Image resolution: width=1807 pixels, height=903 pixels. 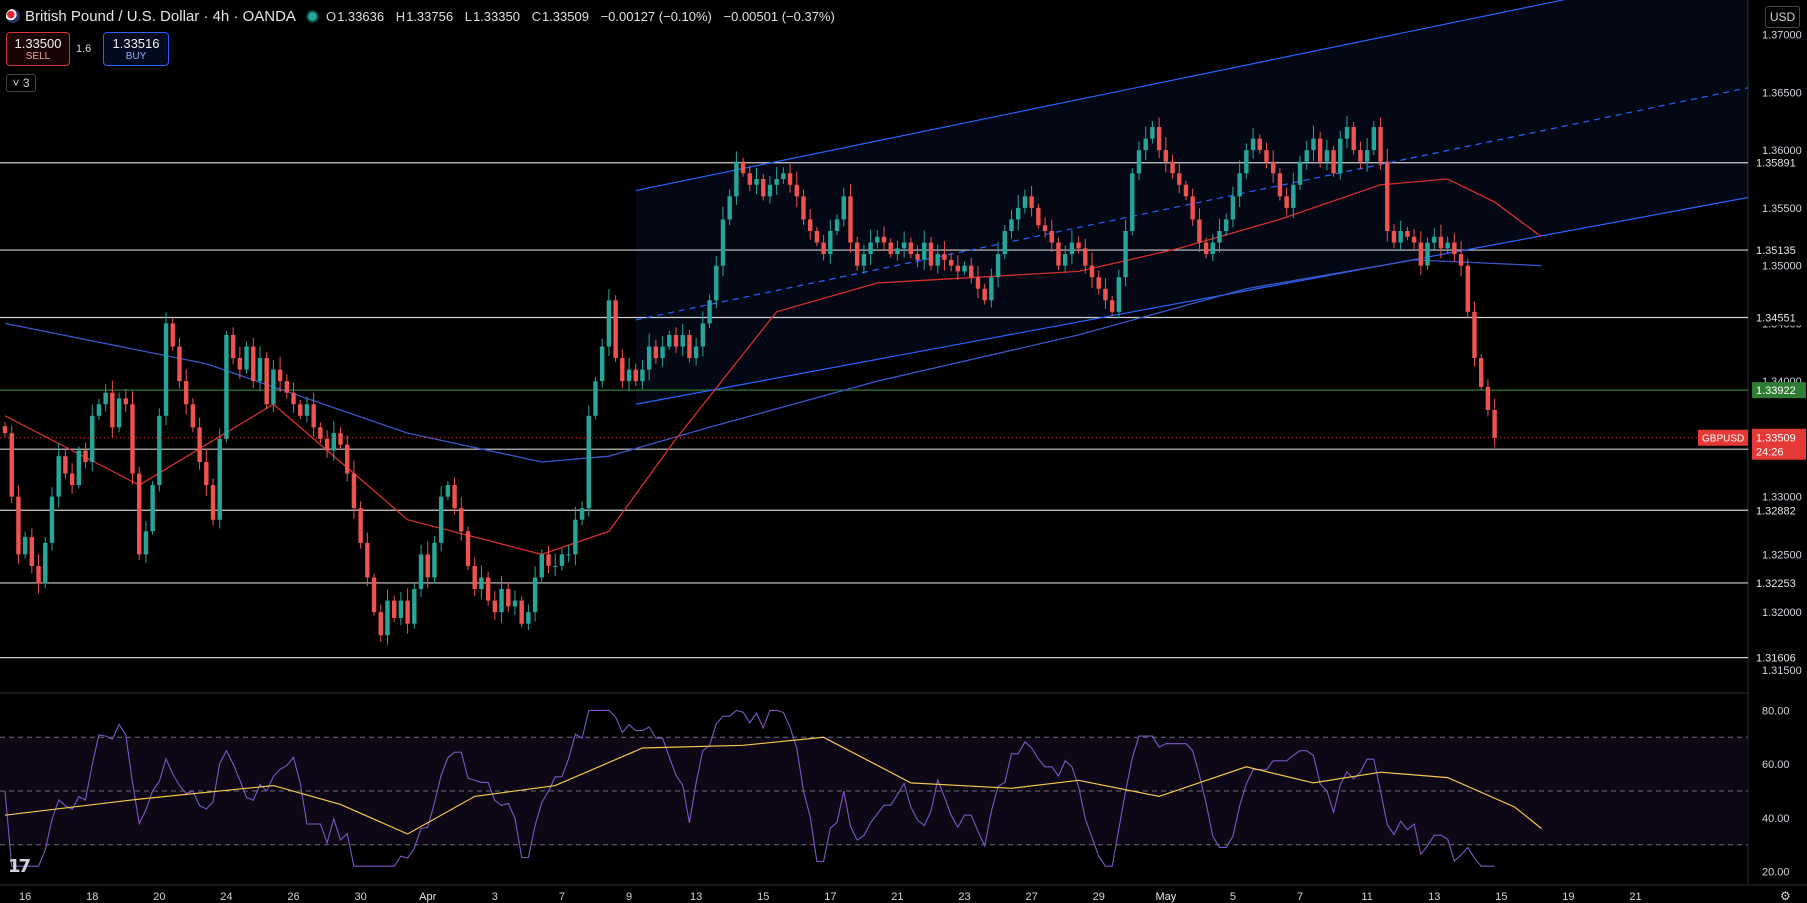 What do you see at coordinates (1366, 897) in the screenshot?
I see `time-axis-tick: 11` at bounding box center [1366, 897].